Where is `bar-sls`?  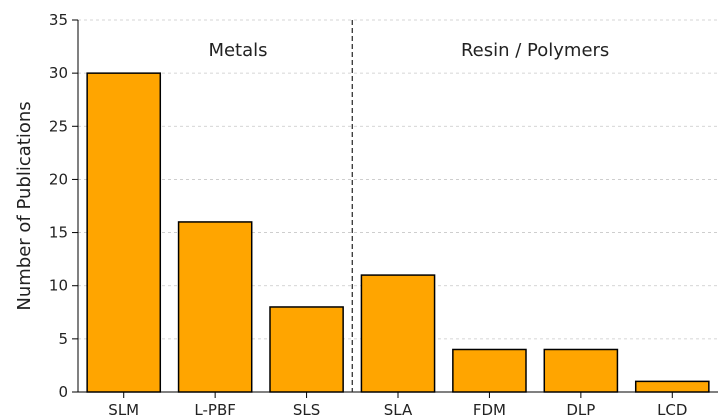
bar-sls is located at coordinates (306, 349).